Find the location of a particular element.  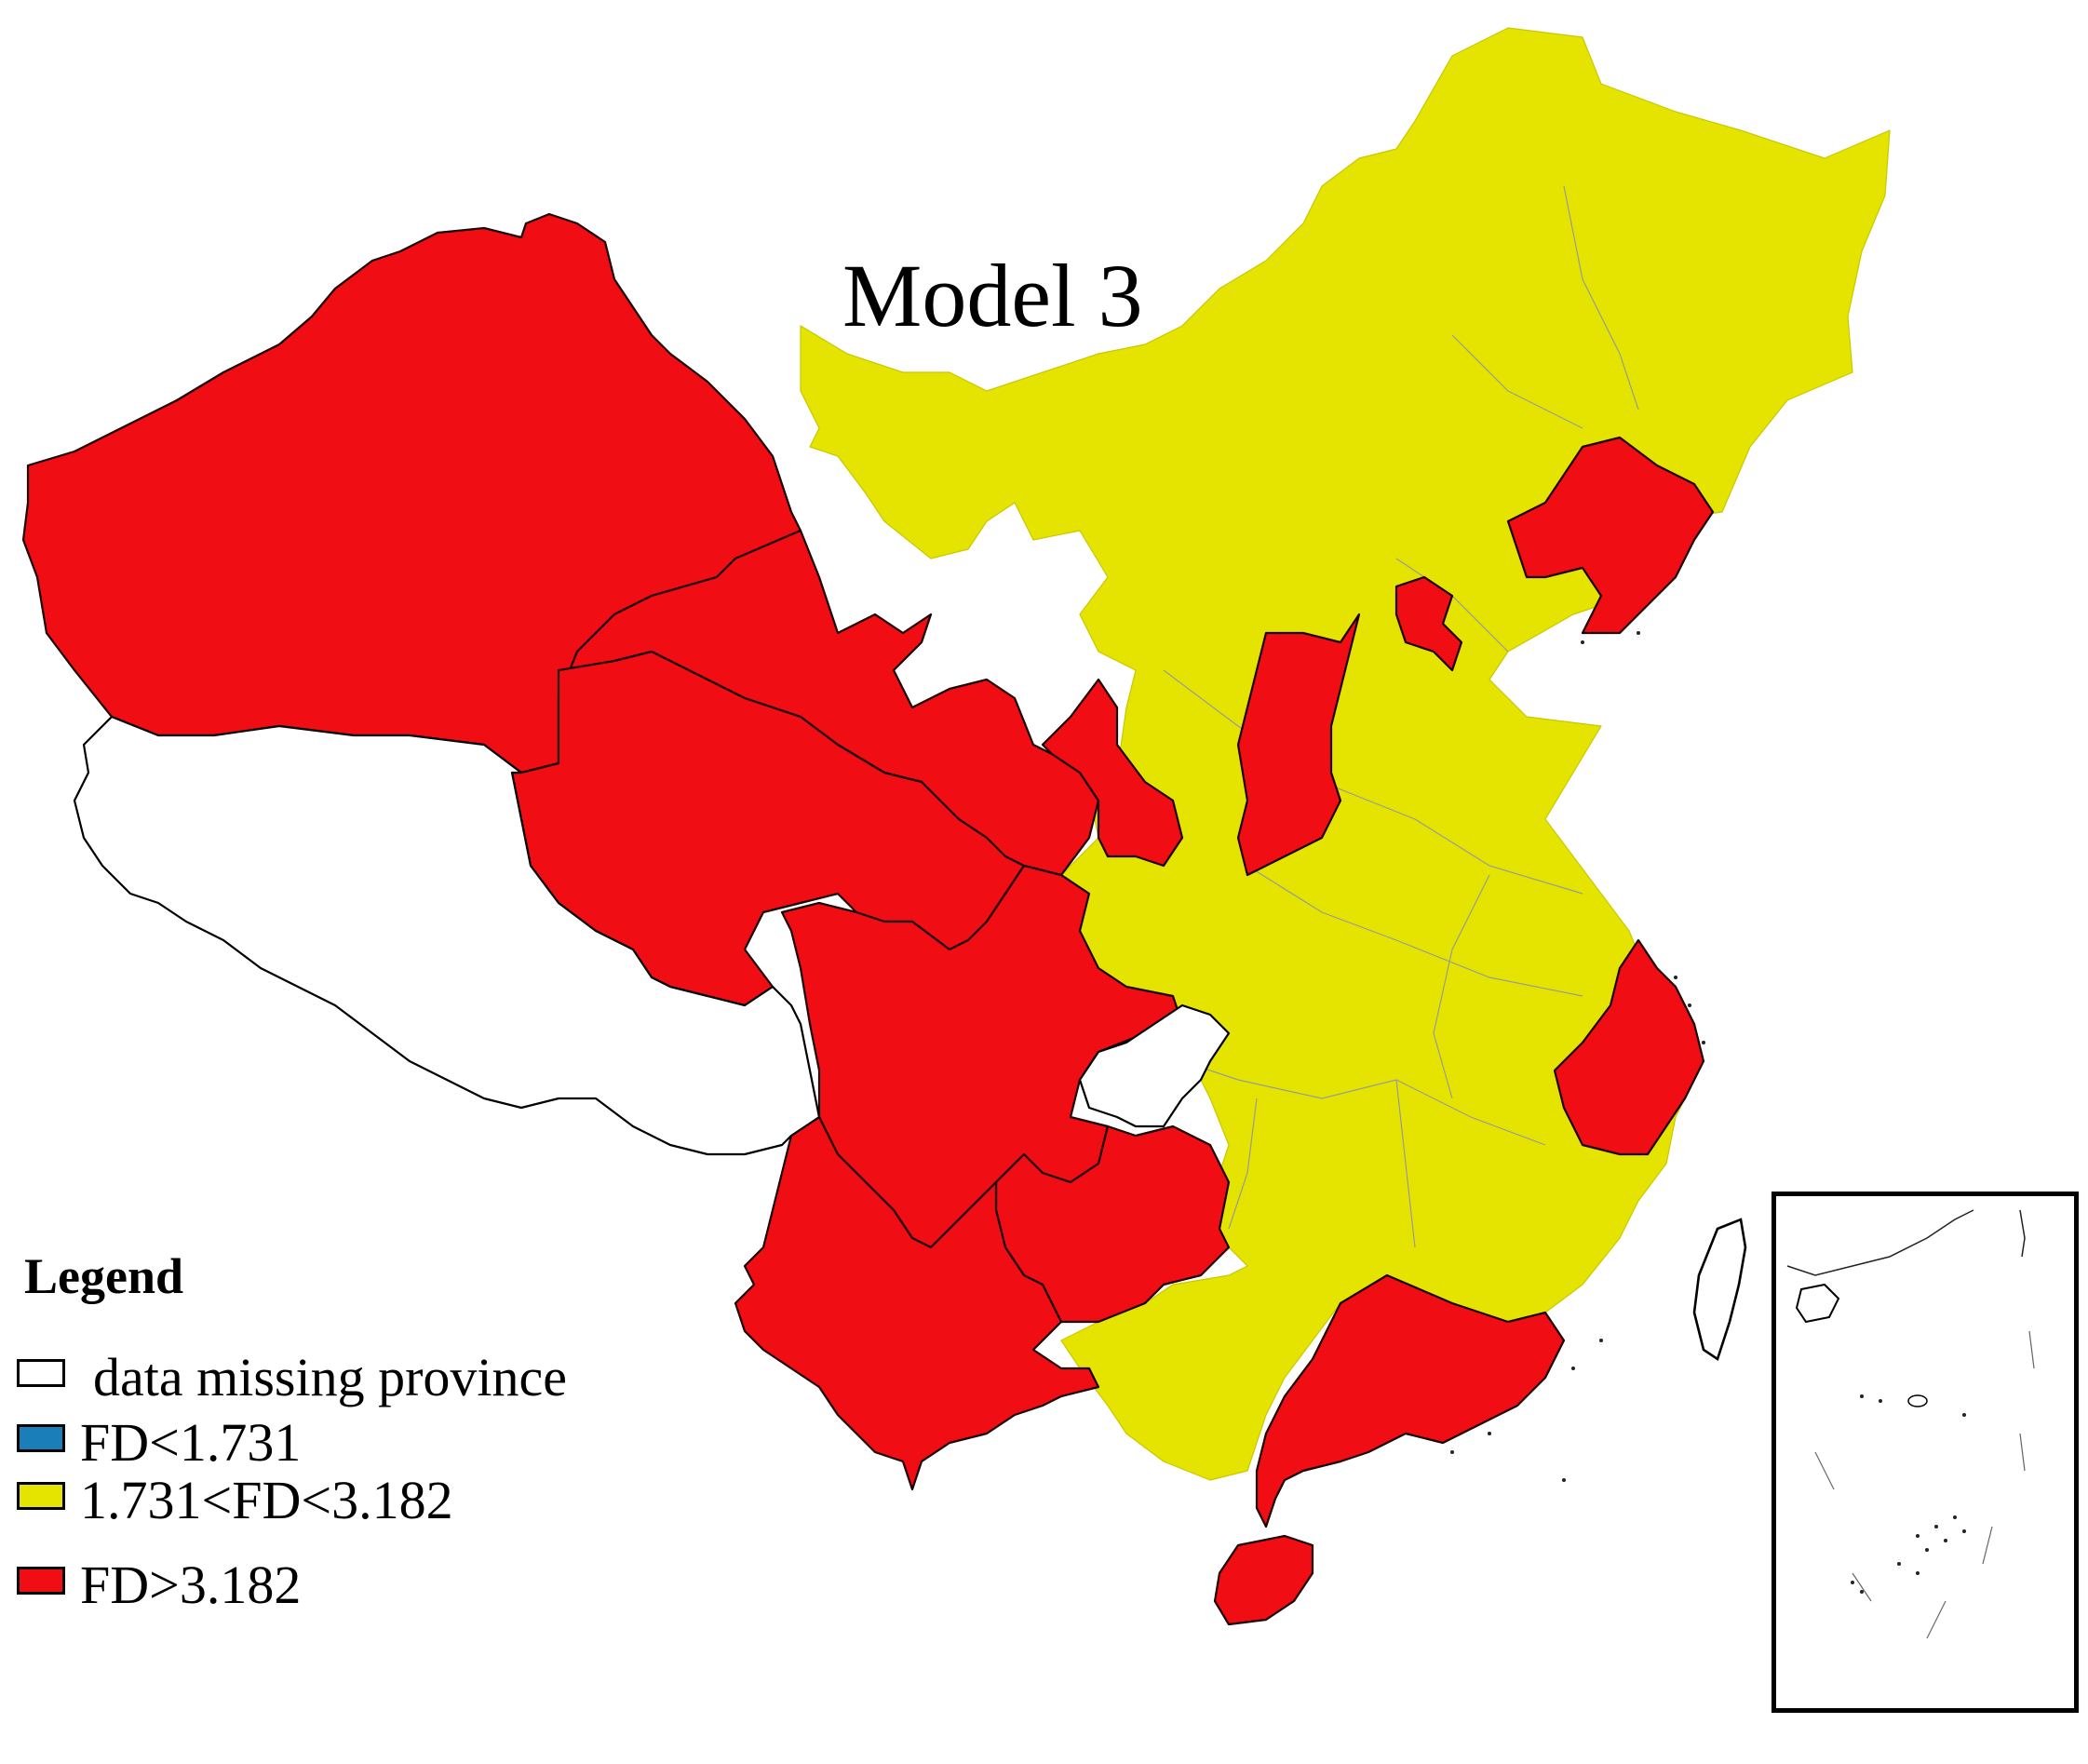

map-title: Model 3 is located at coordinates (992, 295).